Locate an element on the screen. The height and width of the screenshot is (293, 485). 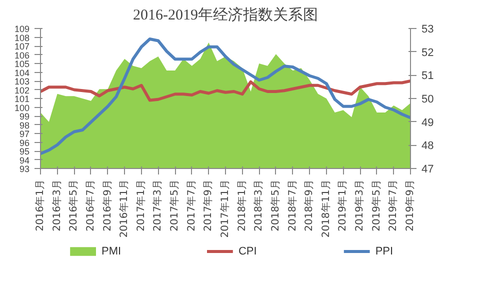
x-tick-label: 2019年5月 is located at coordinates (376, 206).